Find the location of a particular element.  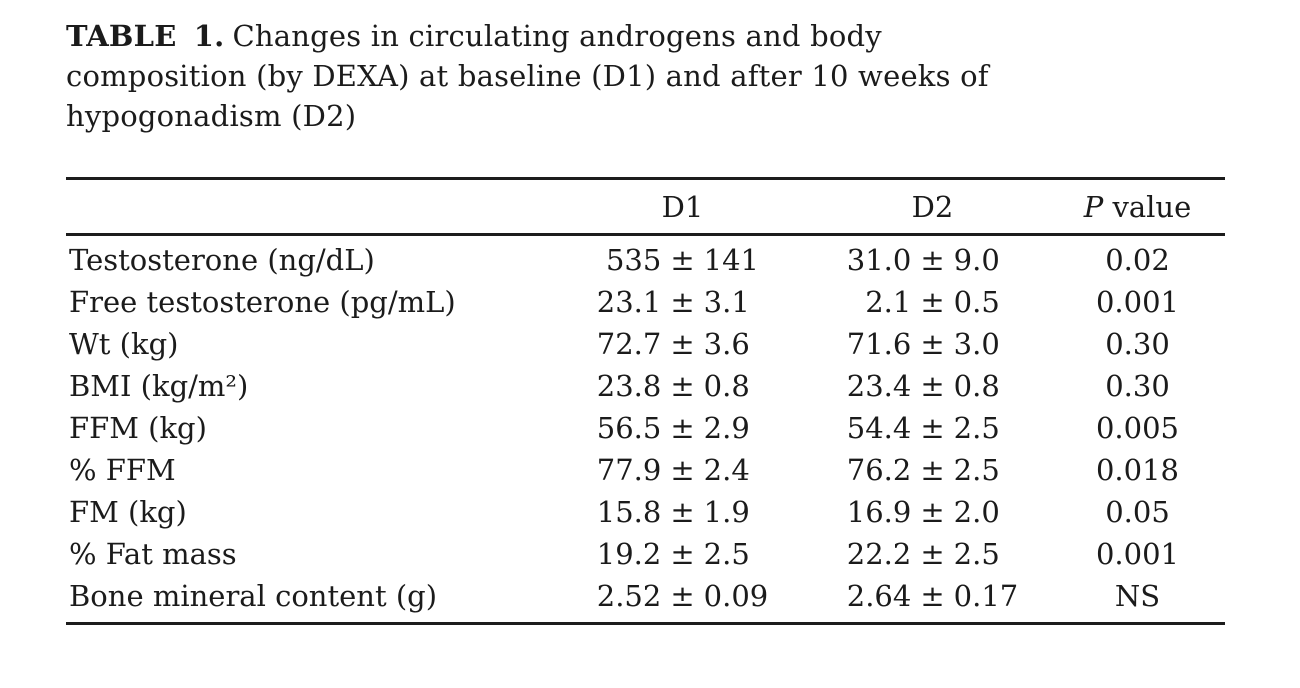

d2-mean: 2.64 is located at coordinates (879, 596).